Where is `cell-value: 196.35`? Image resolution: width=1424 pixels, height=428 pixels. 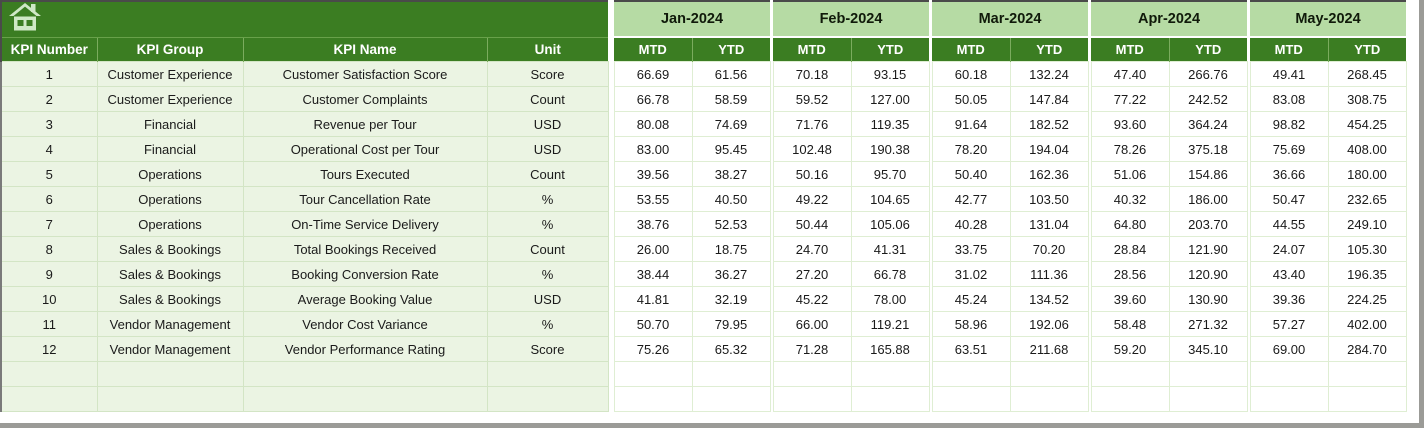
cell-value: 196.35 is located at coordinates (1367, 274).